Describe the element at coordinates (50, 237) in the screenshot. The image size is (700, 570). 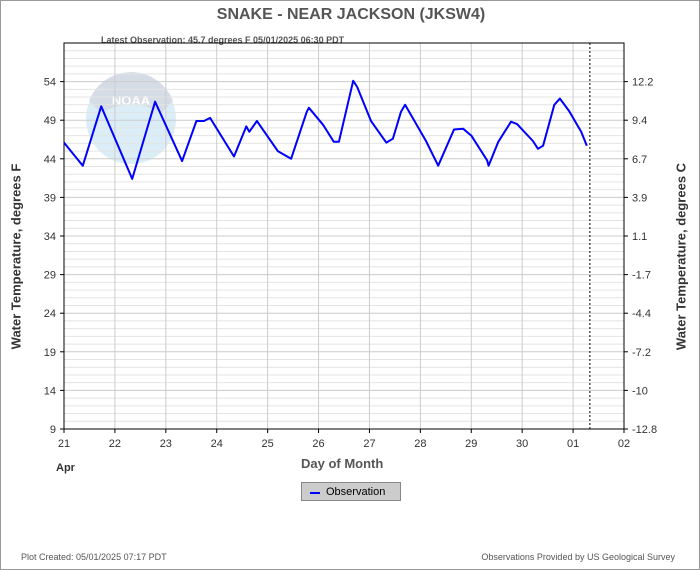
I see `y-tick-label-left: 34` at that location.